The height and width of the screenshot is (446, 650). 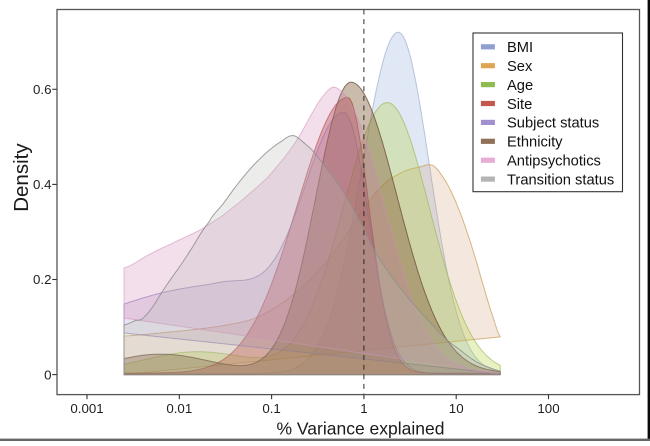 I want to click on svg-text: Subject status, so click(x=553, y=124).